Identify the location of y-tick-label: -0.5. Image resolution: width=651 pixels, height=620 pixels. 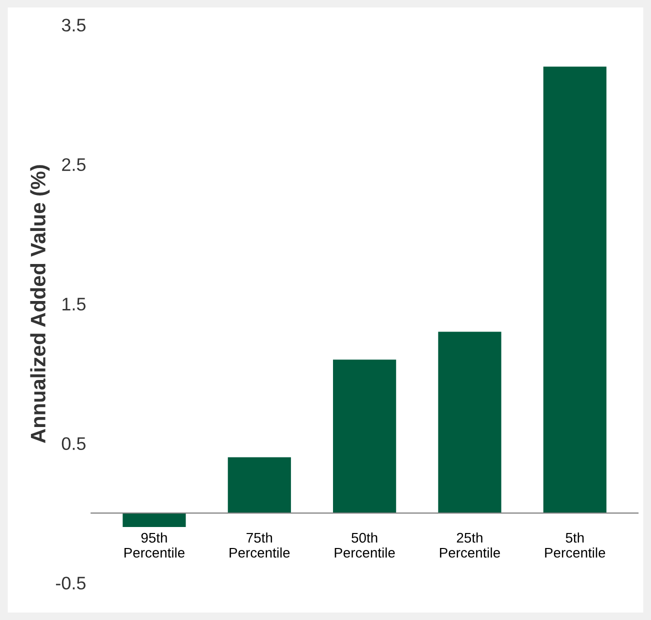
(71, 583).